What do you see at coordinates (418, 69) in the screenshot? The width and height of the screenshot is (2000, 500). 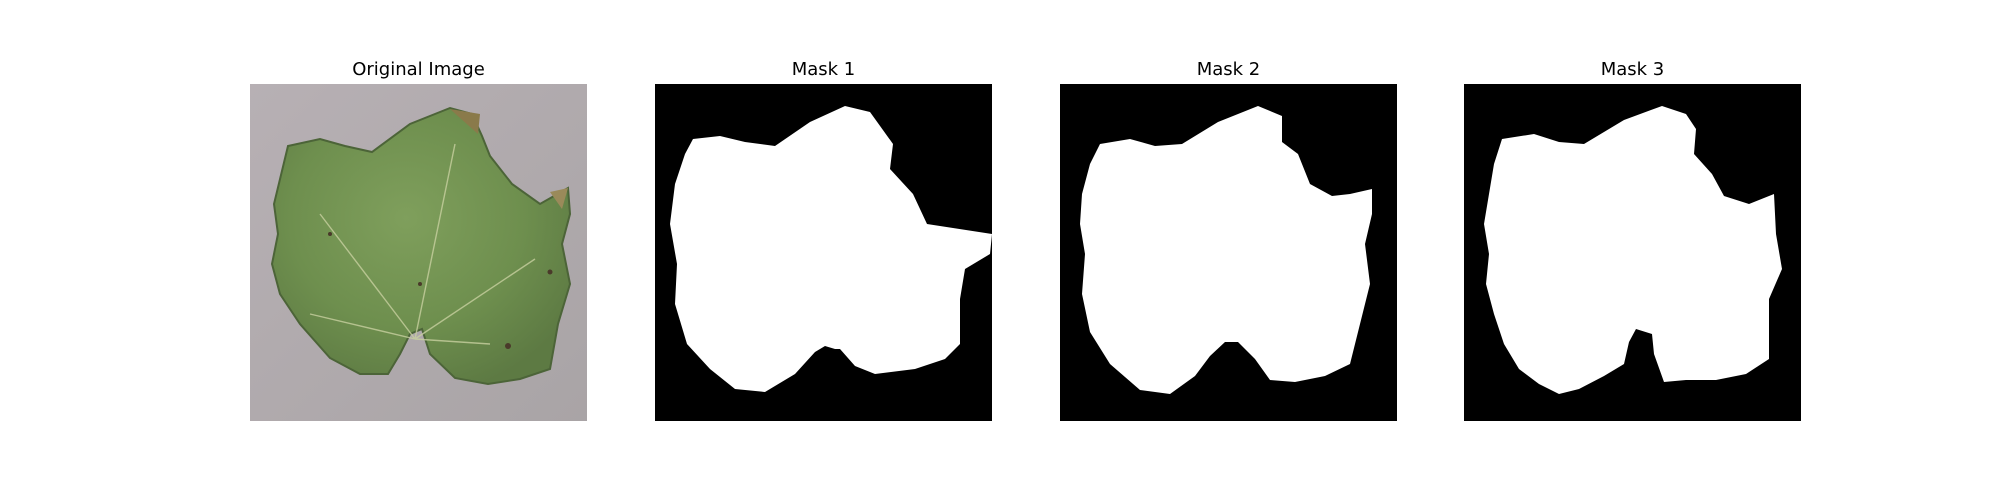 I see `panel-title: Original Image` at bounding box center [418, 69].